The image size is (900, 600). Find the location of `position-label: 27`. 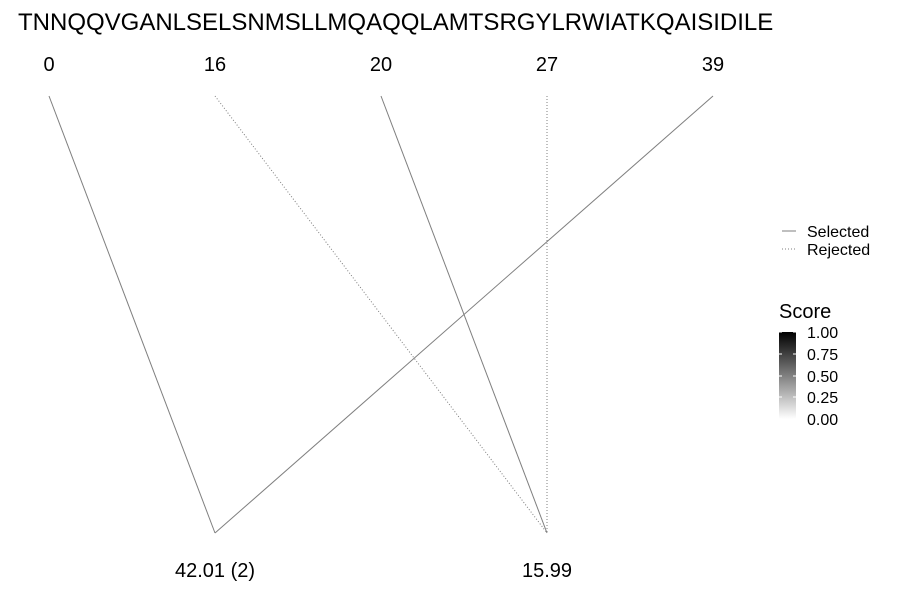

position-label: 27 is located at coordinates (547, 65).